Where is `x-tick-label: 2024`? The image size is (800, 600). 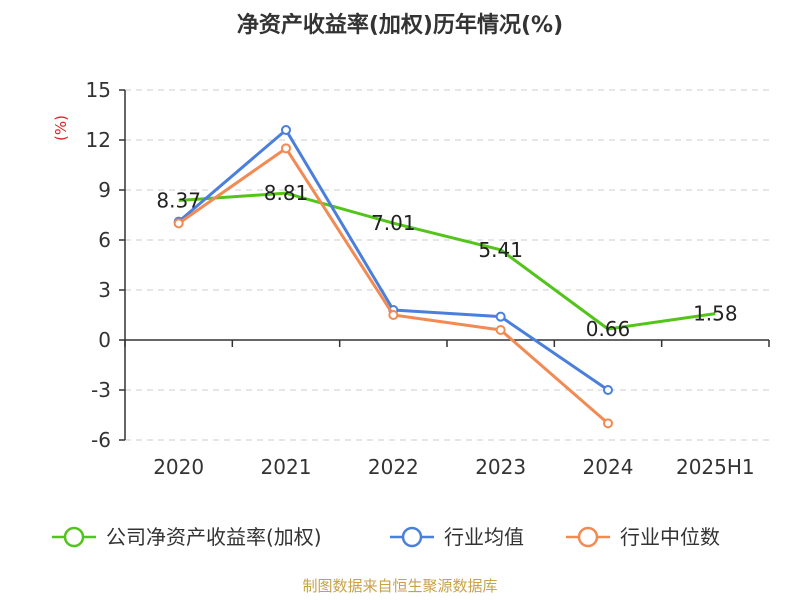 x-tick-label: 2024 is located at coordinates (608, 467).